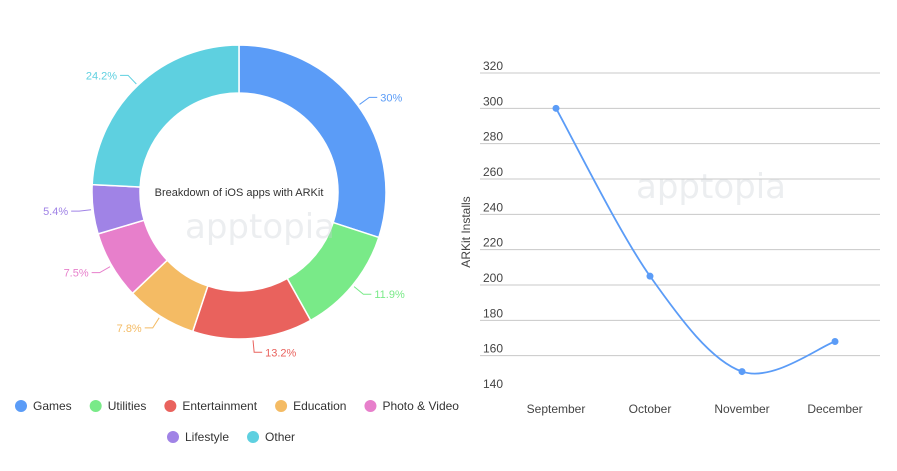 This screenshot has height=471, width=897. I want to click on y-tick-label: 140, so click(493, 384).